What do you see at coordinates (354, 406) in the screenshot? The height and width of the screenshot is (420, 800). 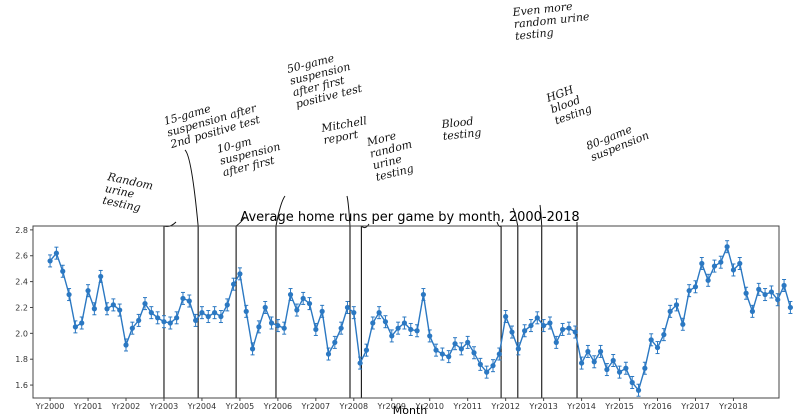 I see `x-tick-label: Yr2008` at bounding box center [354, 406].